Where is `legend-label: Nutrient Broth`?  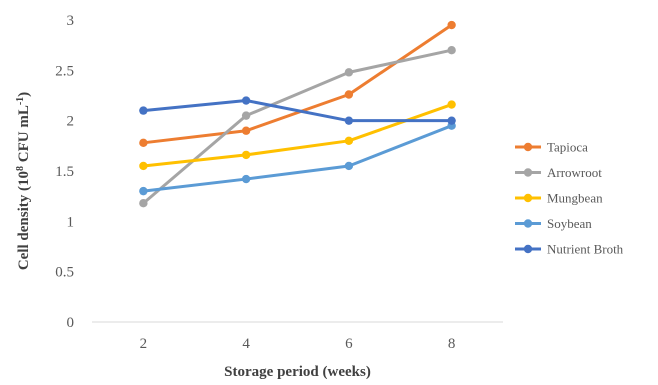 legend-label: Nutrient Broth is located at coordinates (585, 249).